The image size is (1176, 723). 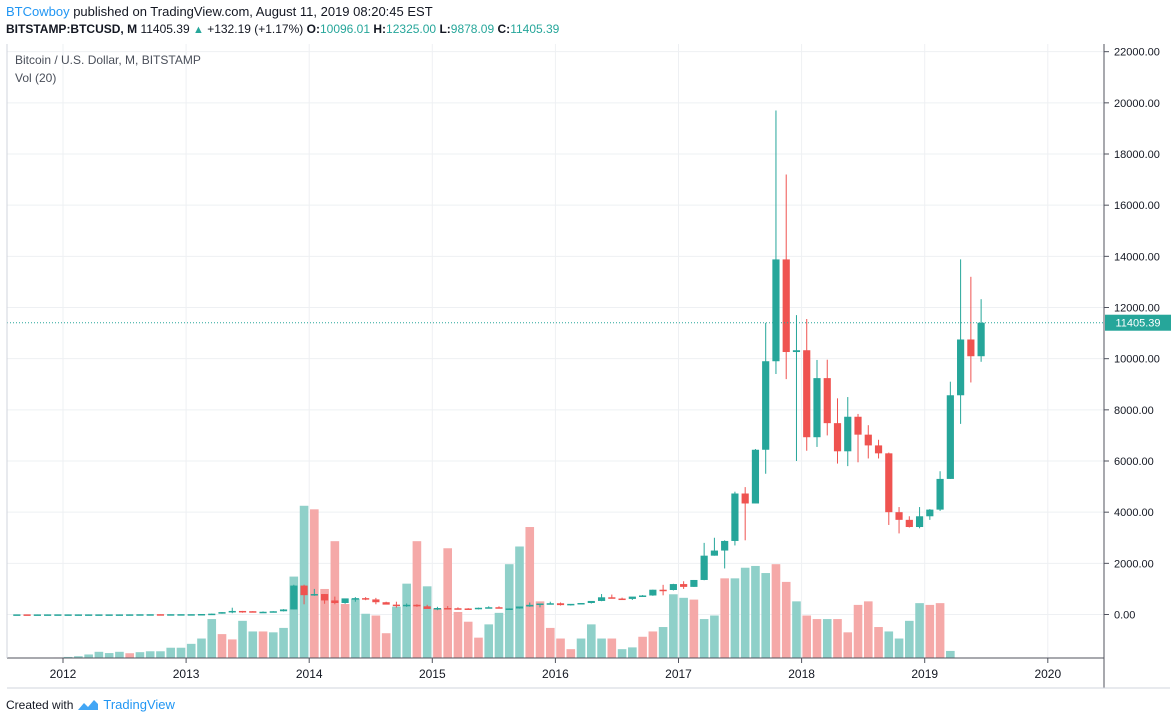 What do you see at coordinates (504, 29) in the screenshot?
I see `close-label: C:` at bounding box center [504, 29].